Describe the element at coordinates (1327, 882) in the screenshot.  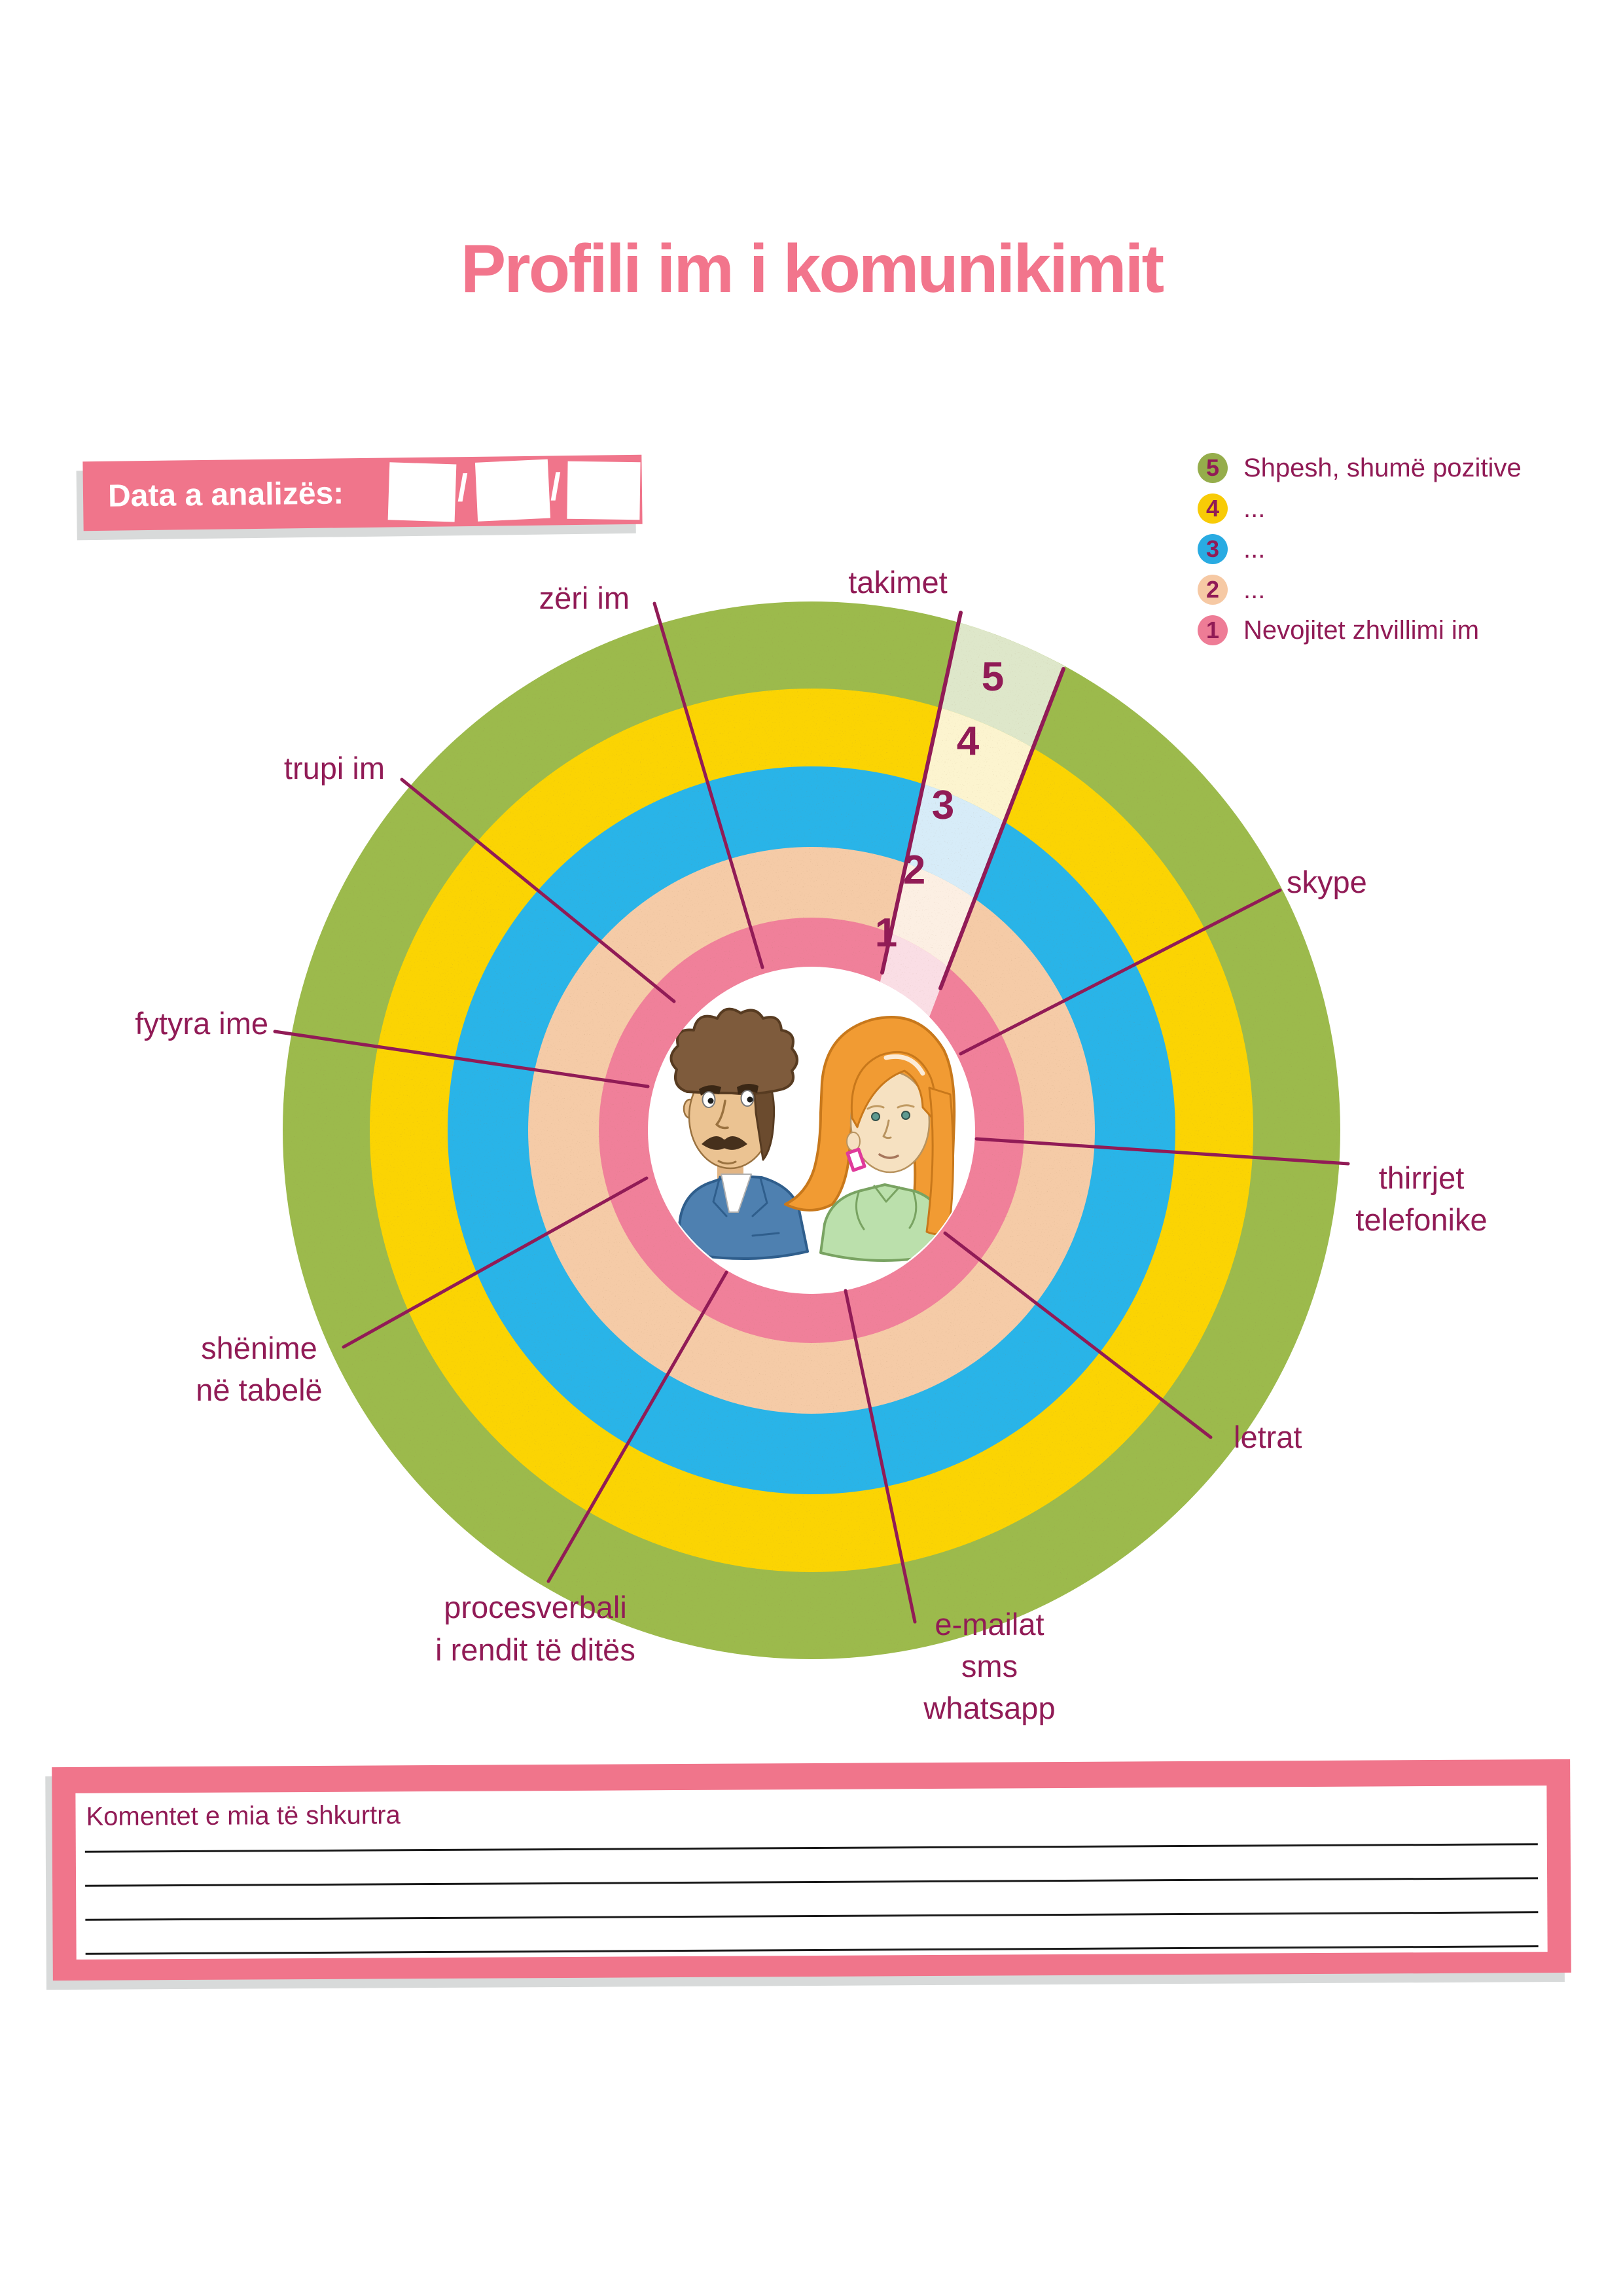
I see `wheel-label-skype: skype` at that location.